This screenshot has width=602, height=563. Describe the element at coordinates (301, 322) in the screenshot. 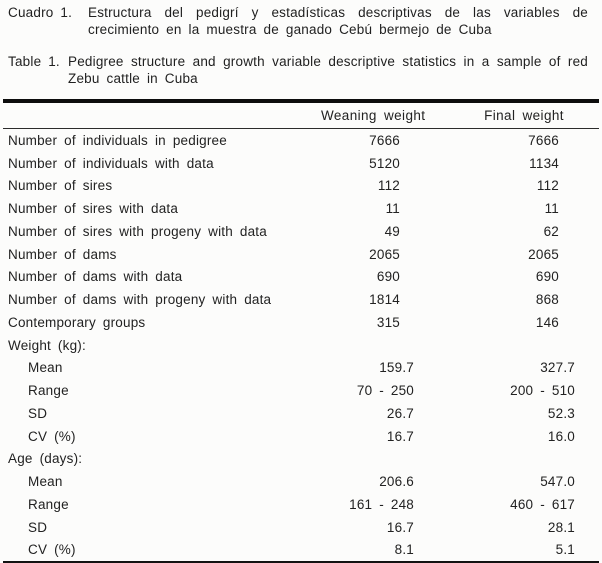

I see `table-row: Contemporary groups 315 146` at that location.